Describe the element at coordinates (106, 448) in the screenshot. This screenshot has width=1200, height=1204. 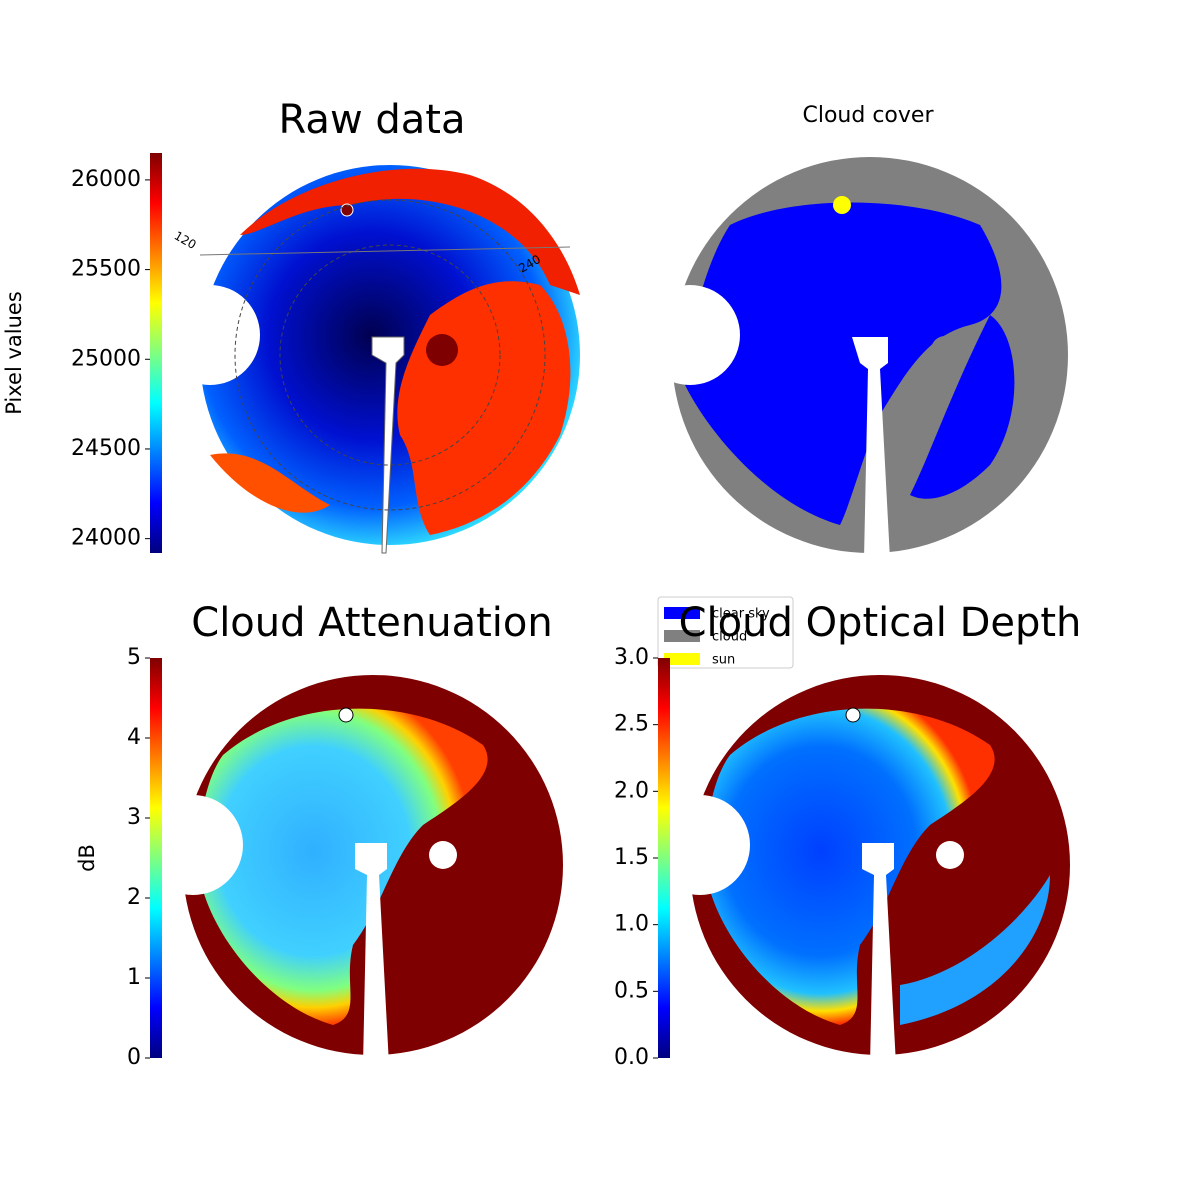
I see `colorbar-tick-label: 24500` at that location.